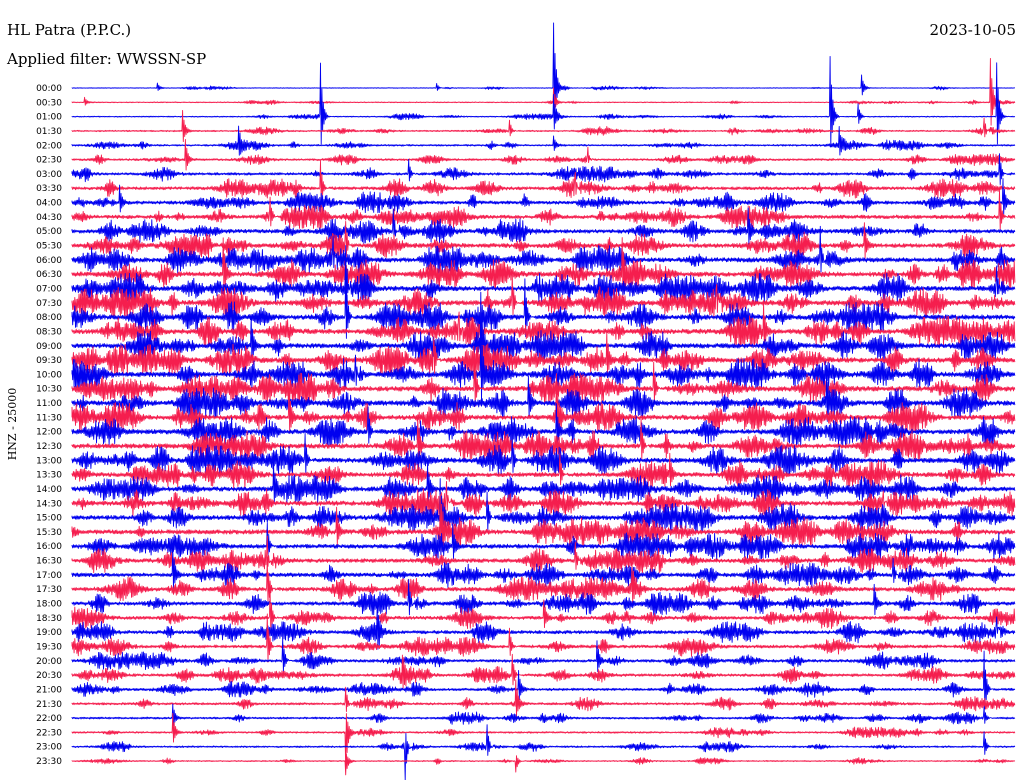 The height and width of the screenshot is (780, 1024). I want to click on time-label: 20:00, so click(49, 662).